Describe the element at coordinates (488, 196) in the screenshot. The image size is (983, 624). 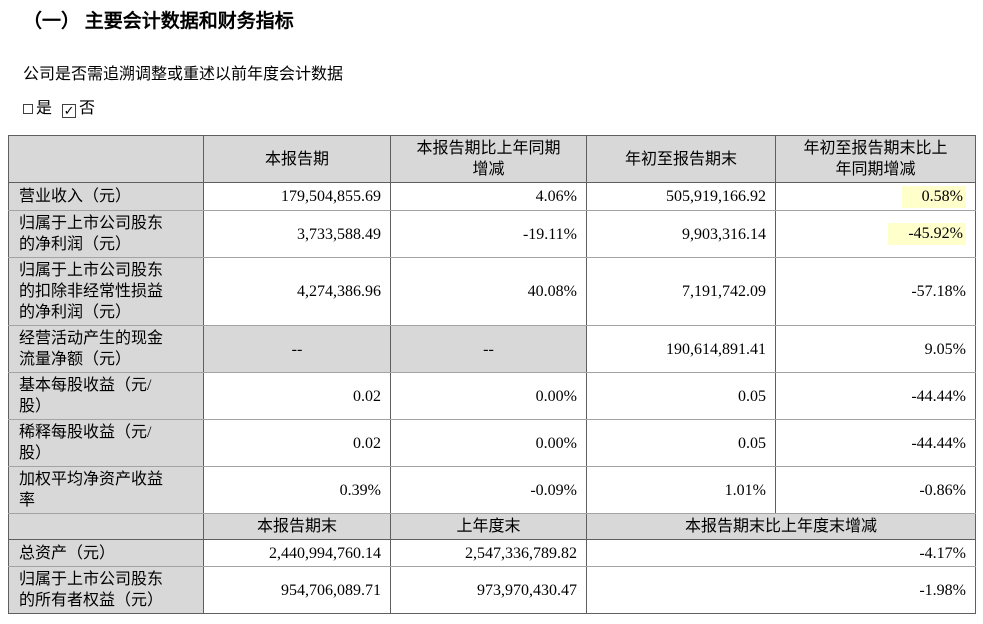
I see `cell-yoy-change: 4.06%` at that location.